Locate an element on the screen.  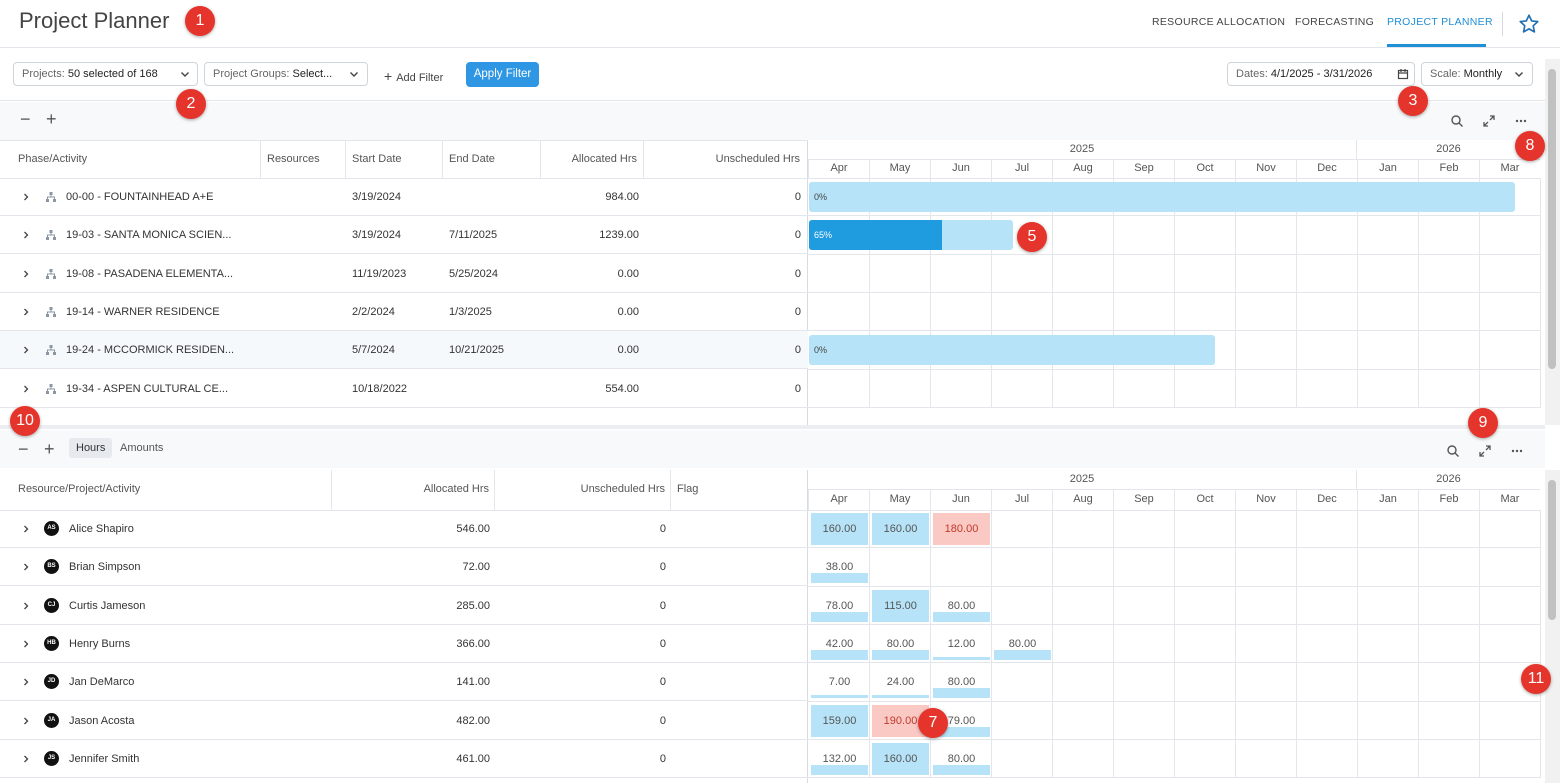
hours-cell: 42.00 is located at coordinates (839, 643).